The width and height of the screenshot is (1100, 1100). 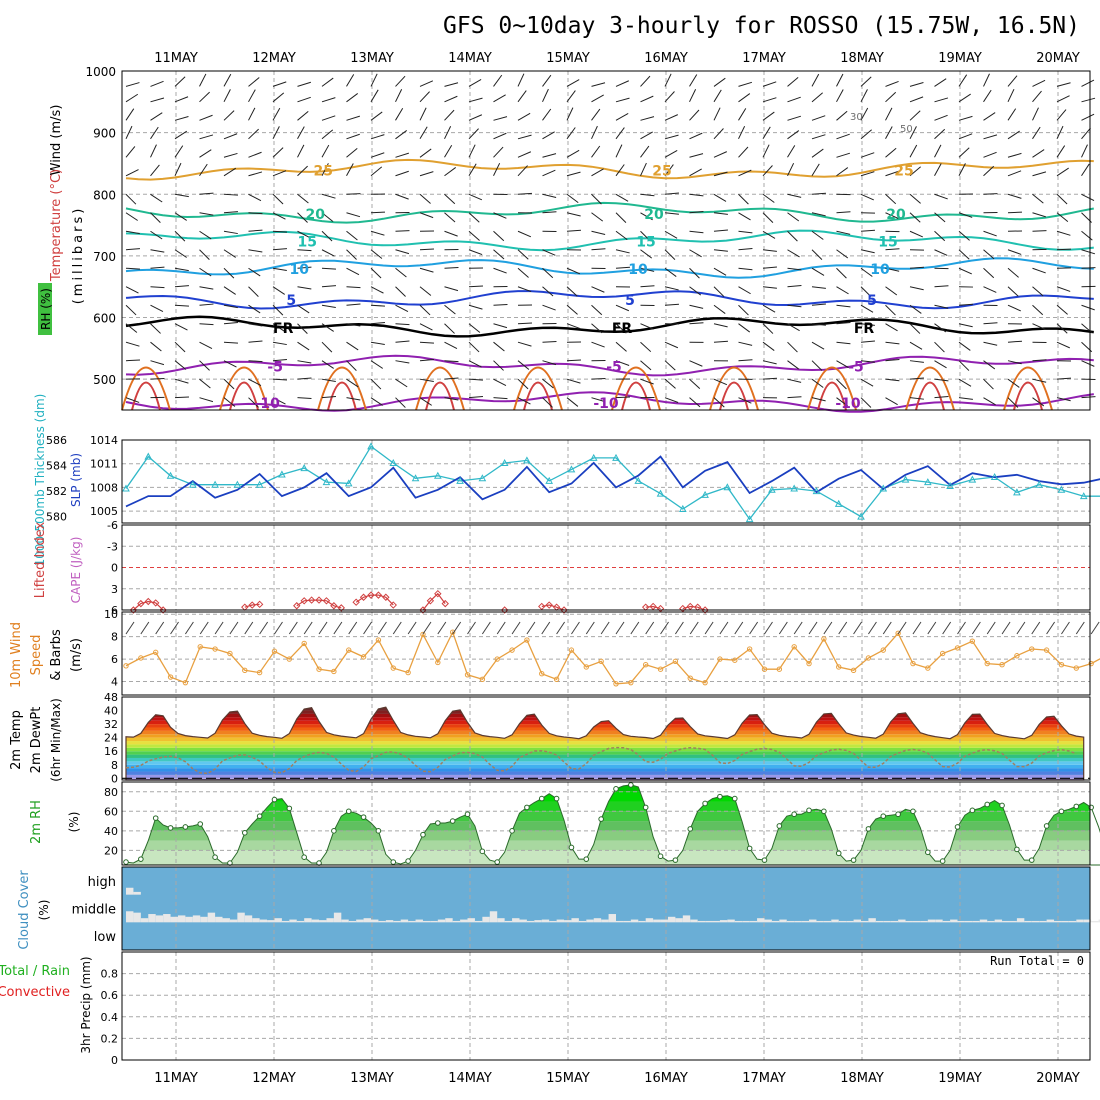 What do you see at coordinates (44, 910) in the screenshot?
I see `axis-label-cloud-pct: (%)` at bounding box center [44, 910].